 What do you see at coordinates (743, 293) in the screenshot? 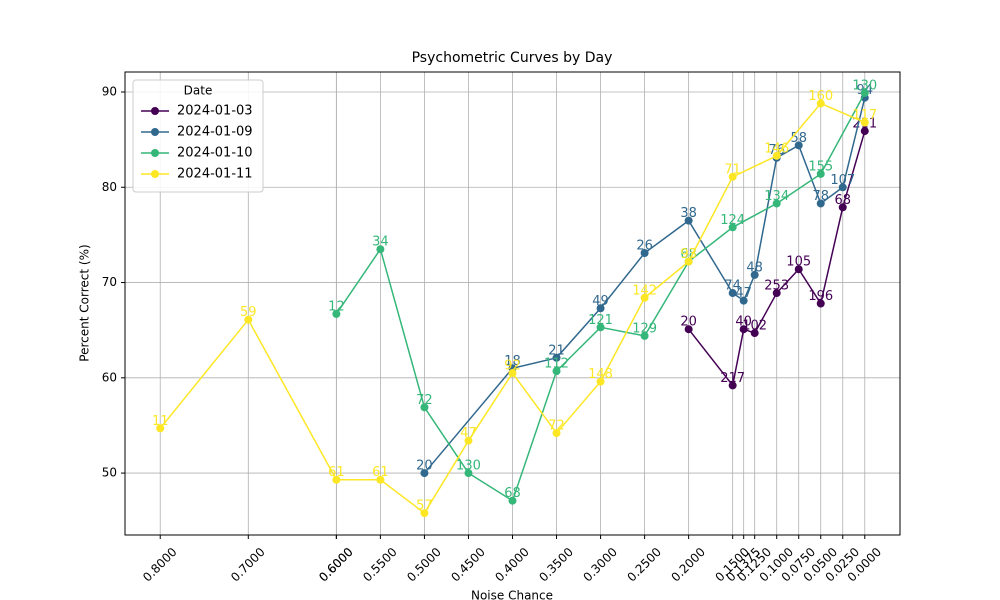
I see `count-label: 47` at bounding box center [743, 293].